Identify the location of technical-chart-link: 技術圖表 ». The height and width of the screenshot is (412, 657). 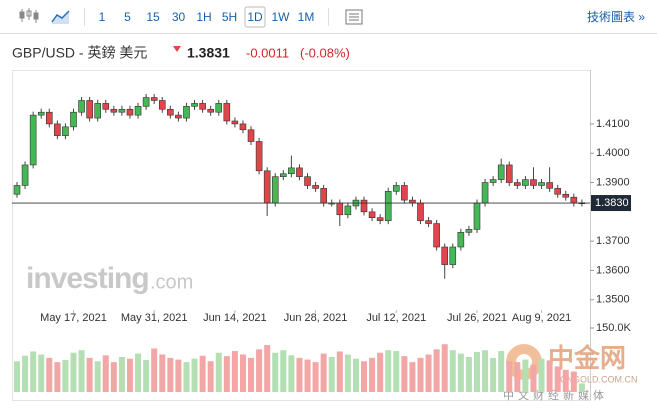
(616, 17).